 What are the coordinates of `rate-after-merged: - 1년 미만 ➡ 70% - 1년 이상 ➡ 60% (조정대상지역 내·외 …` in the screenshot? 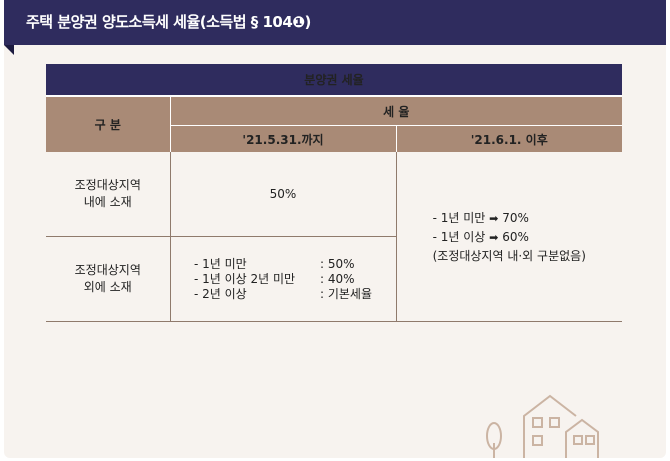 It's located at (509, 237).